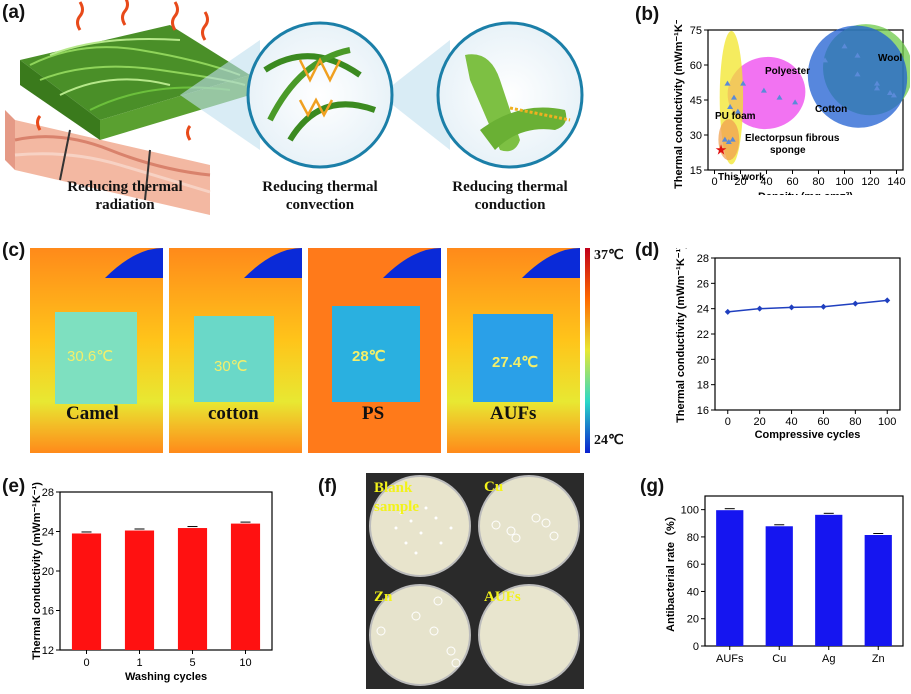  Describe the element at coordinates (696, 101) in the screenshot. I see `y-tick-label: 45` at that location.